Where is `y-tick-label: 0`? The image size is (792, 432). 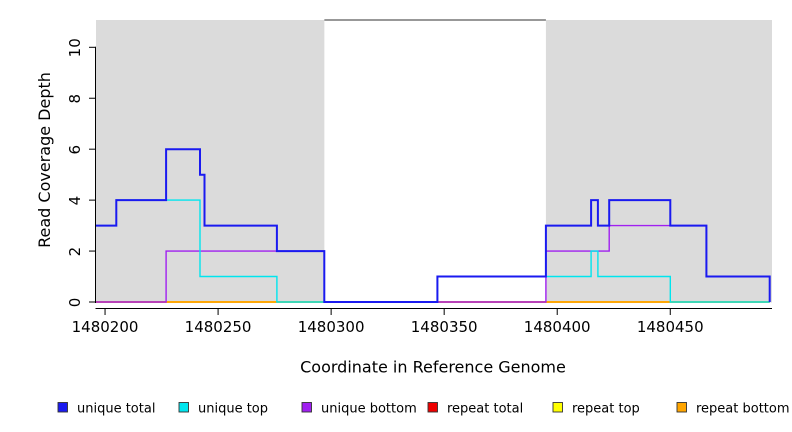
y-tick-label: 0 is located at coordinates (75, 303).